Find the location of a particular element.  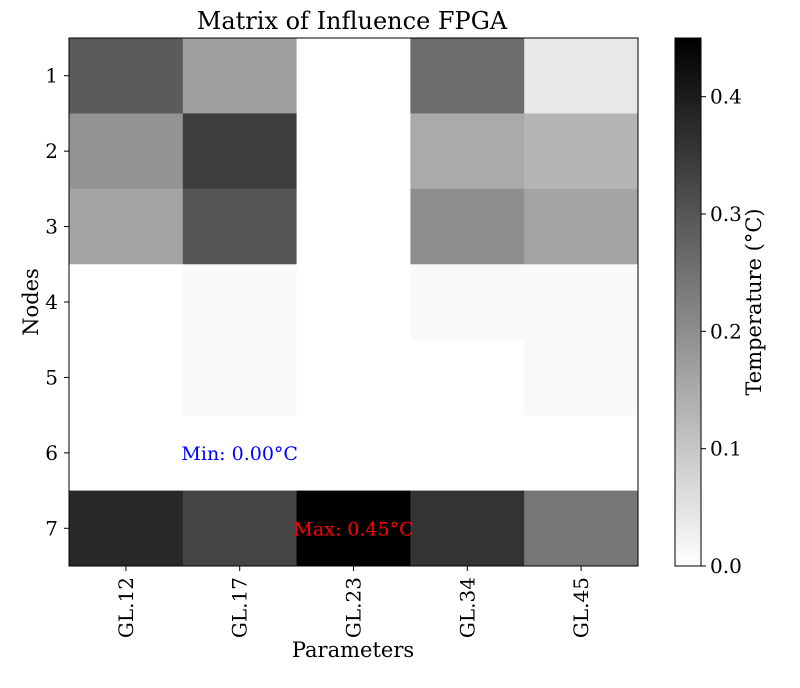

colorbar-tick-label: 0.4 is located at coordinates (726, 97).